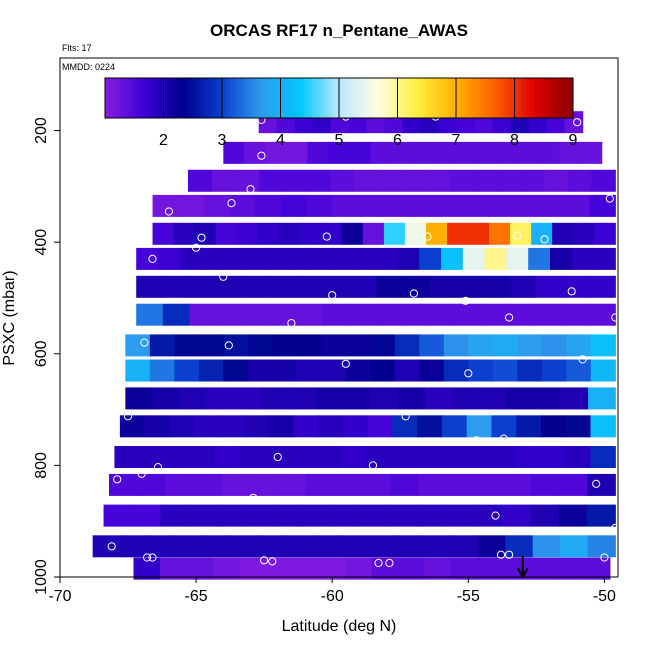 Image resolution: width=650 pixels, height=650 pixels. I want to click on date-label: MMDD: 0224, so click(88, 67).